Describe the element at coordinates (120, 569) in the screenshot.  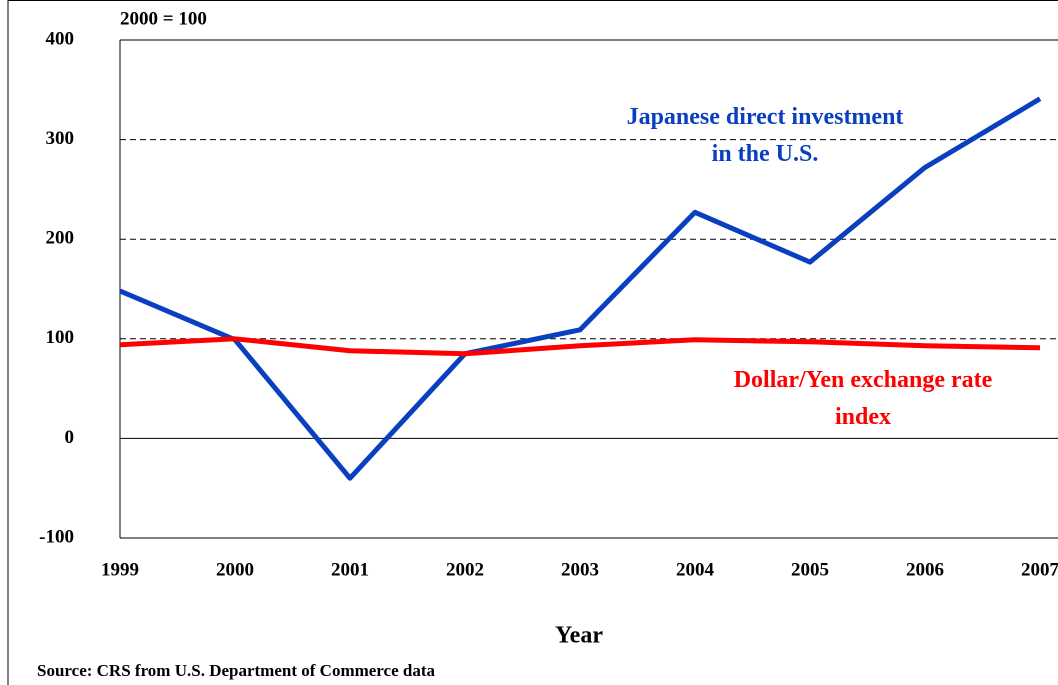
I see `x-tick-label: 1999` at that location.